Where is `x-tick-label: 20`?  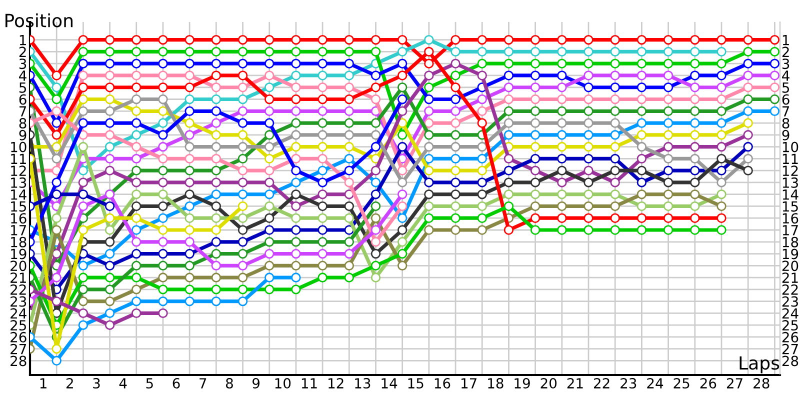 x-tick-label: 20 is located at coordinates (548, 383).